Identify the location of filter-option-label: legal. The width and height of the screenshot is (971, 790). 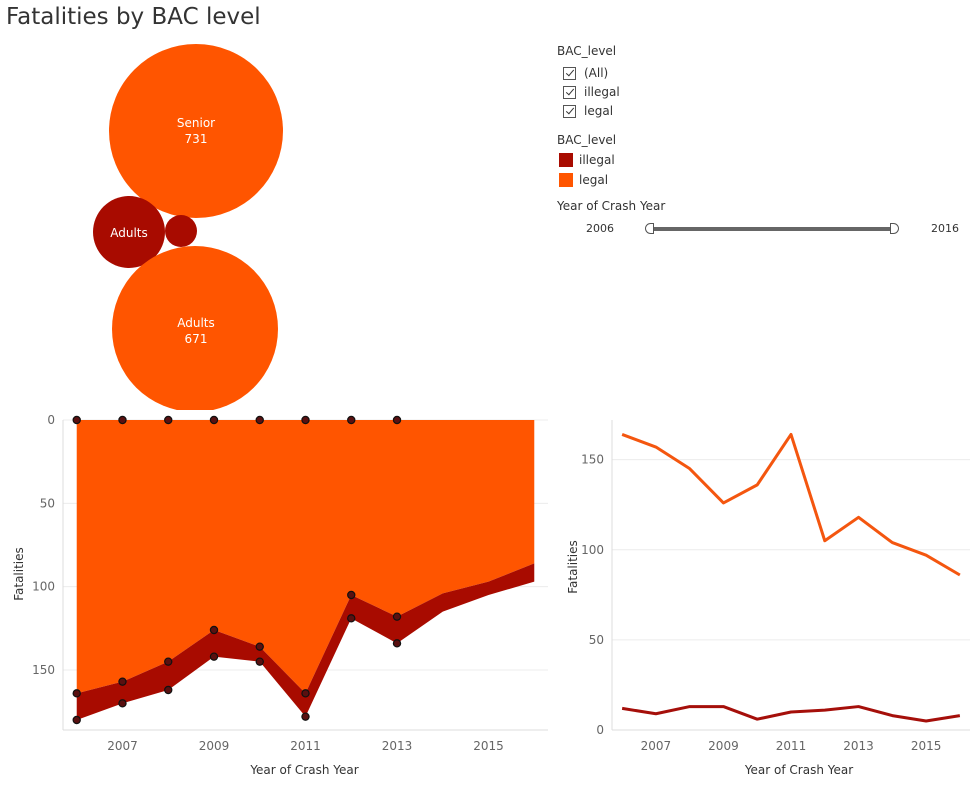
(599, 111).